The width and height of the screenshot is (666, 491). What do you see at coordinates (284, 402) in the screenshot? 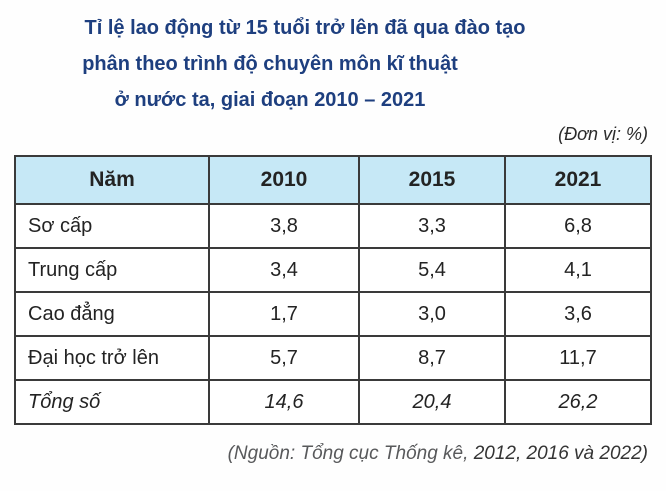
I see `cell-value: 14,6` at bounding box center [284, 402].